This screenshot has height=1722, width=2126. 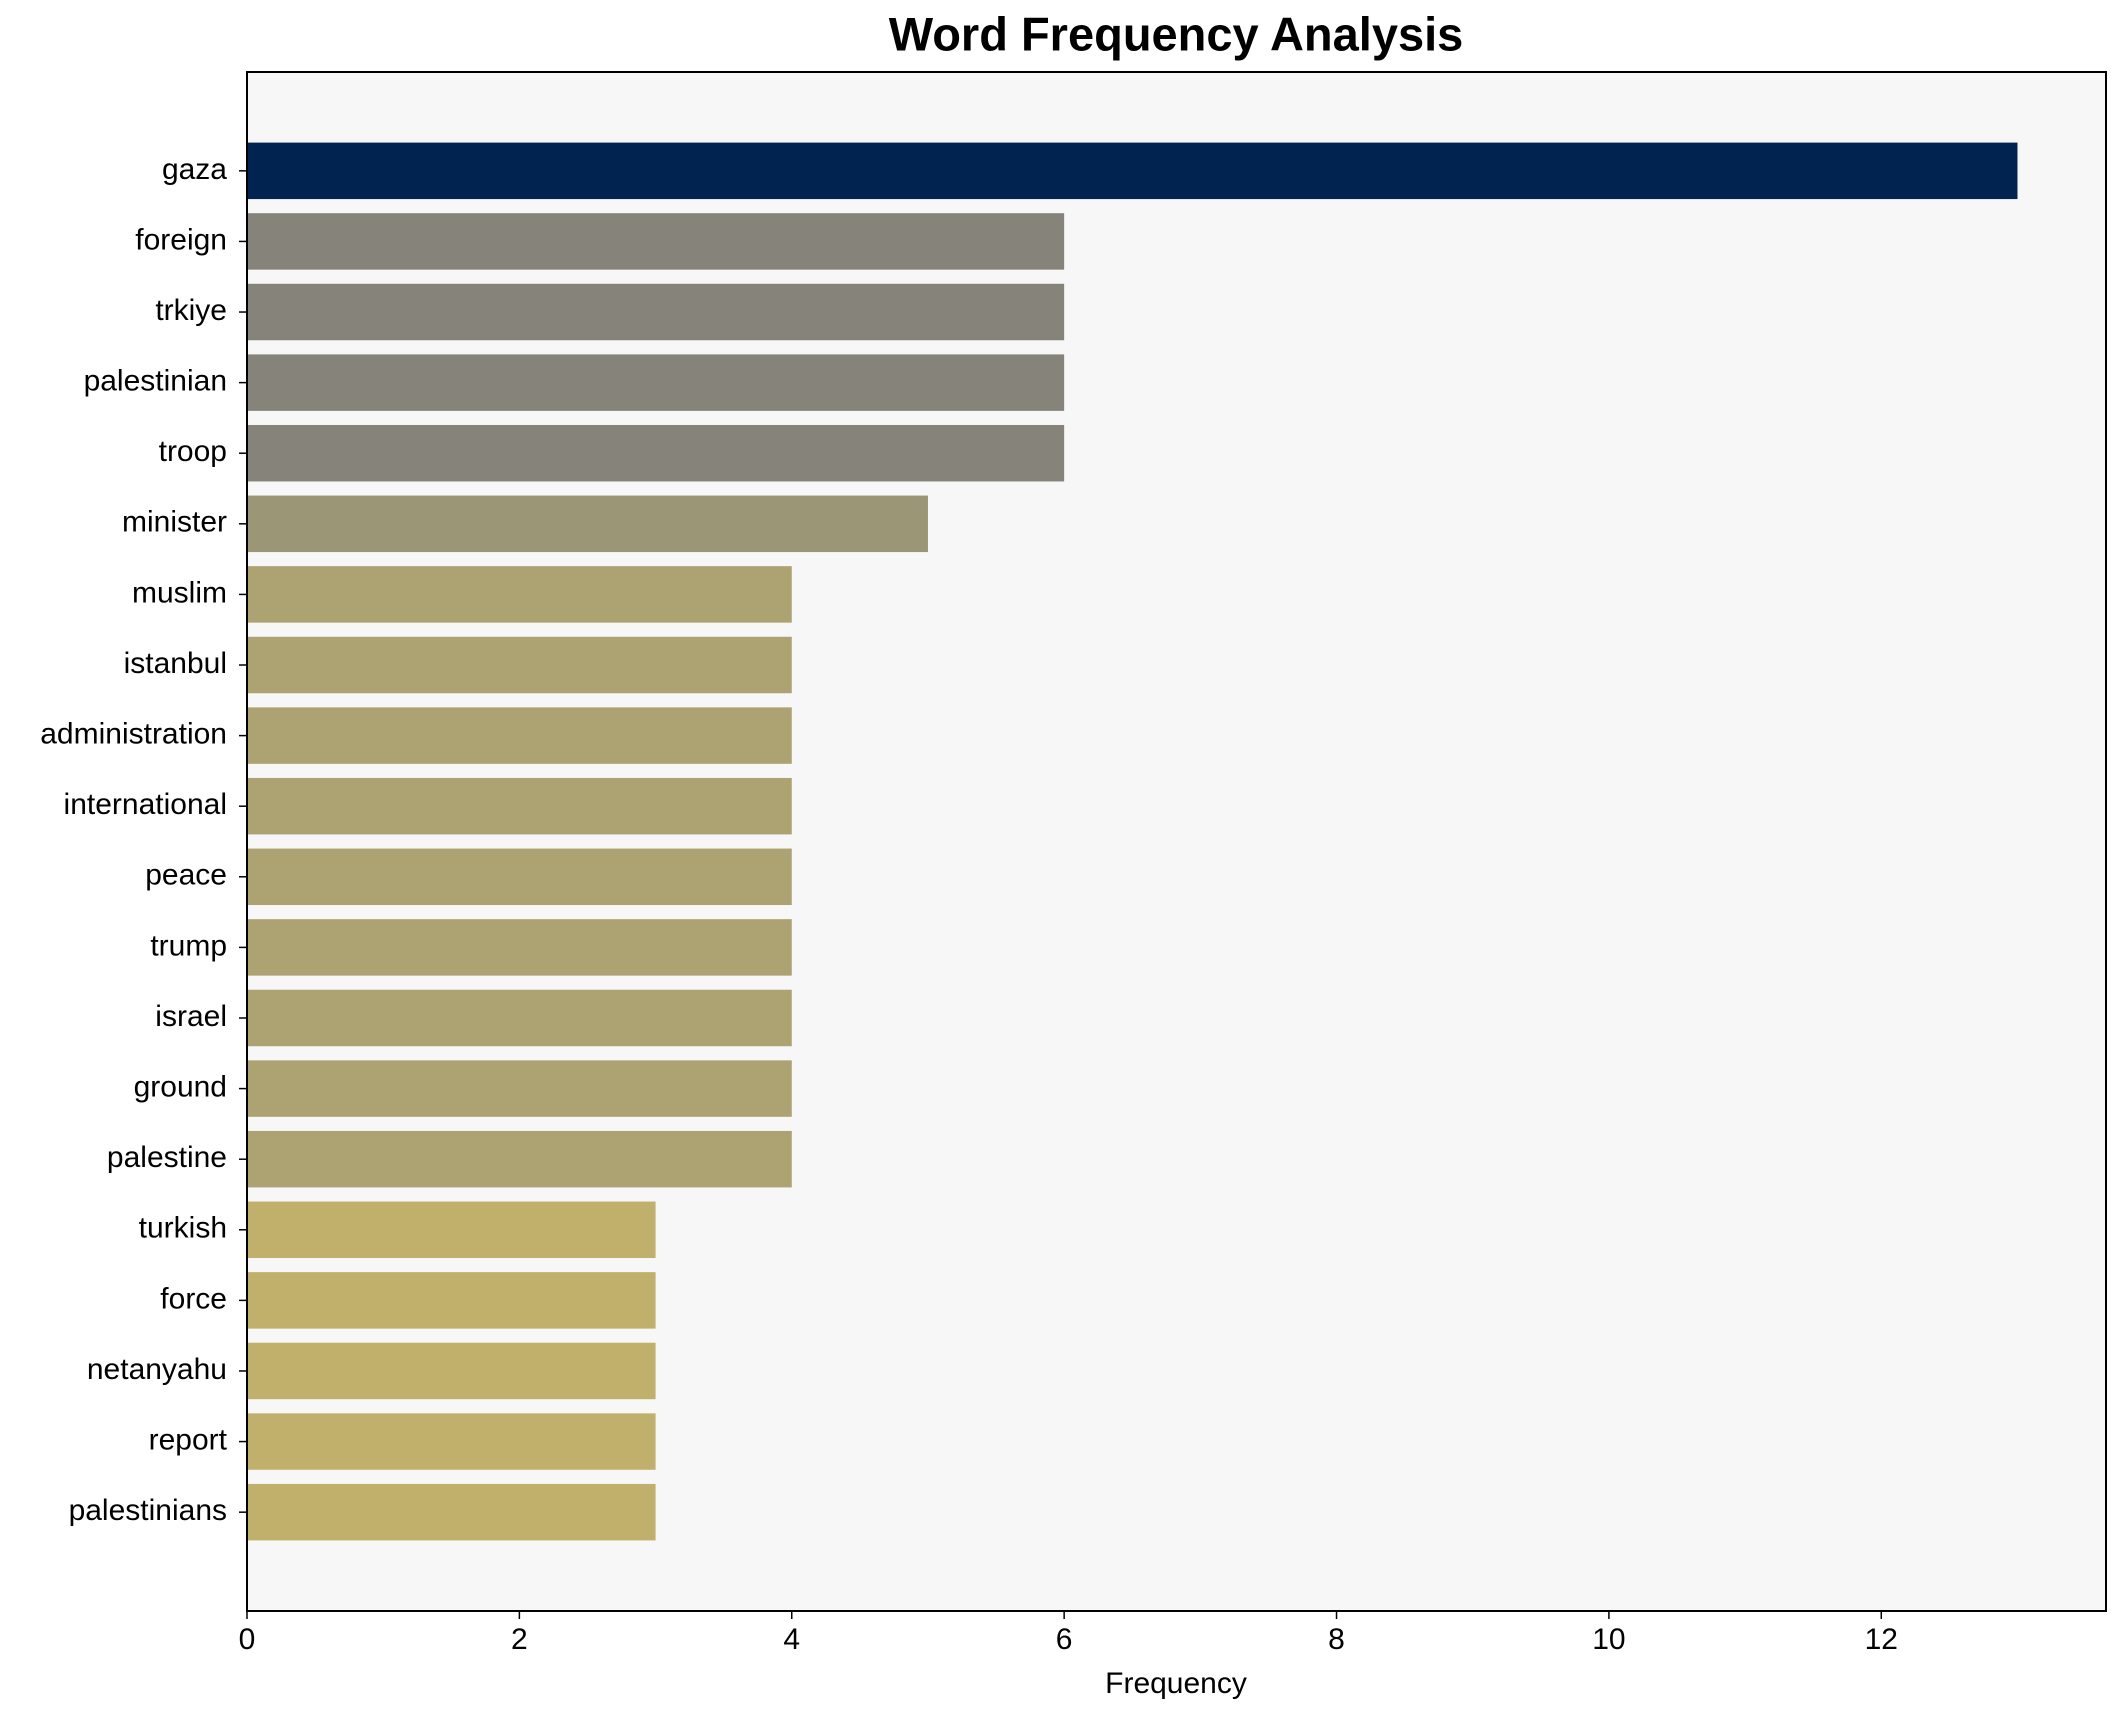 I want to click on y-tick-label: palestinians, so click(x=148, y=1510).